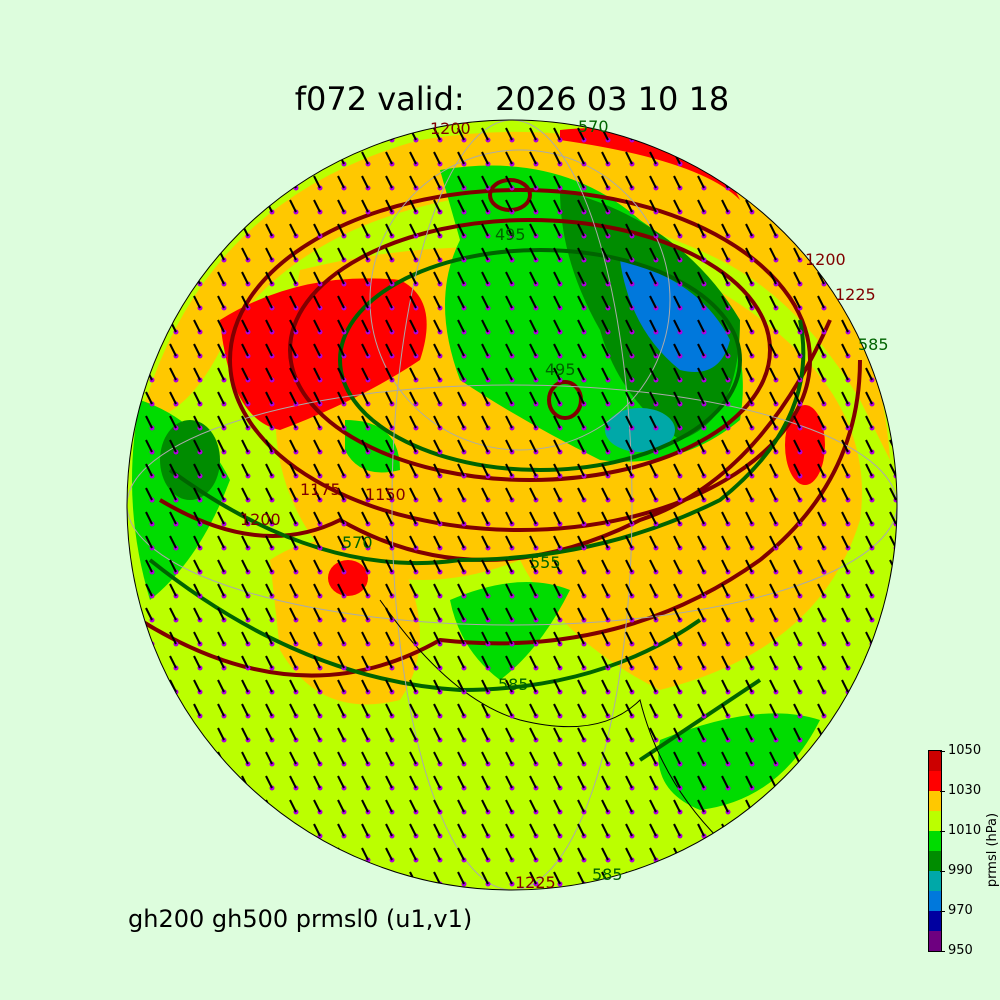  Describe the element at coordinates (960, 830) in the screenshot. I see `colorbar-tick: 1010` at that location.